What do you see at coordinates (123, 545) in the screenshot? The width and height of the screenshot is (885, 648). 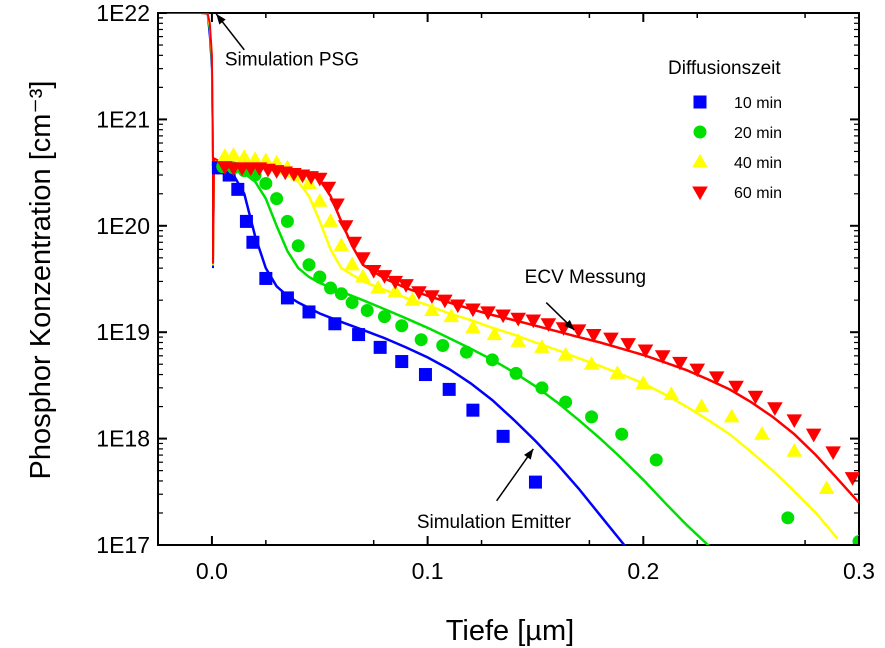 I see `y-tick-label: 1E17` at bounding box center [123, 545].